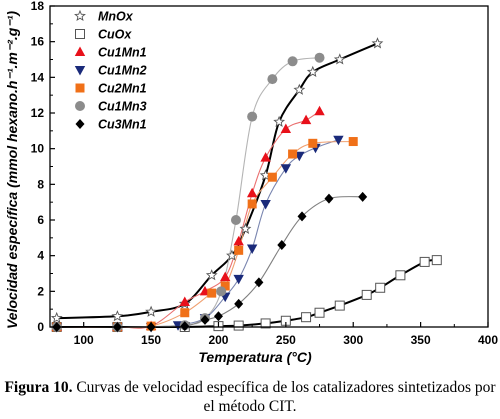 The height and width of the screenshot is (419, 500). I want to click on x-tick-label: 250, so click(286, 340).